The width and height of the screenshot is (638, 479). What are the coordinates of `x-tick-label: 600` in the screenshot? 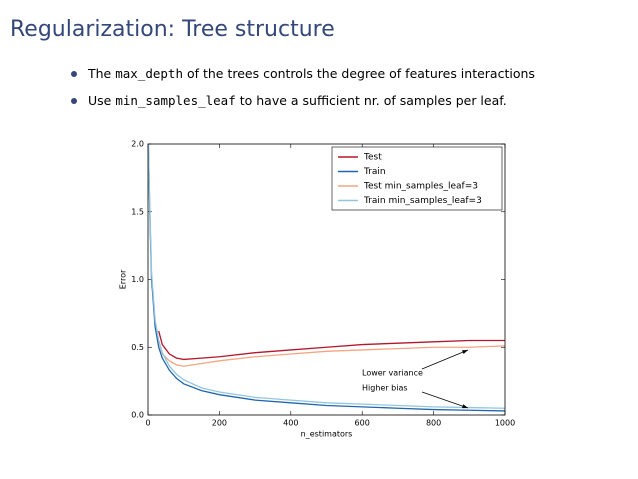 It's located at (362, 423).